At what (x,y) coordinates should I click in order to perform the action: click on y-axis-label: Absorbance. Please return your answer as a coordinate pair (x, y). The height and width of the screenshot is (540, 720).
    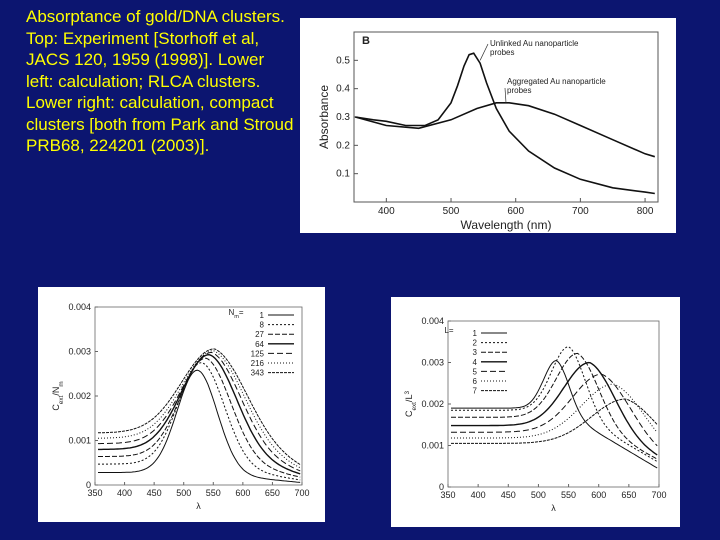
    Looking at the image, I should click on (324, 117).